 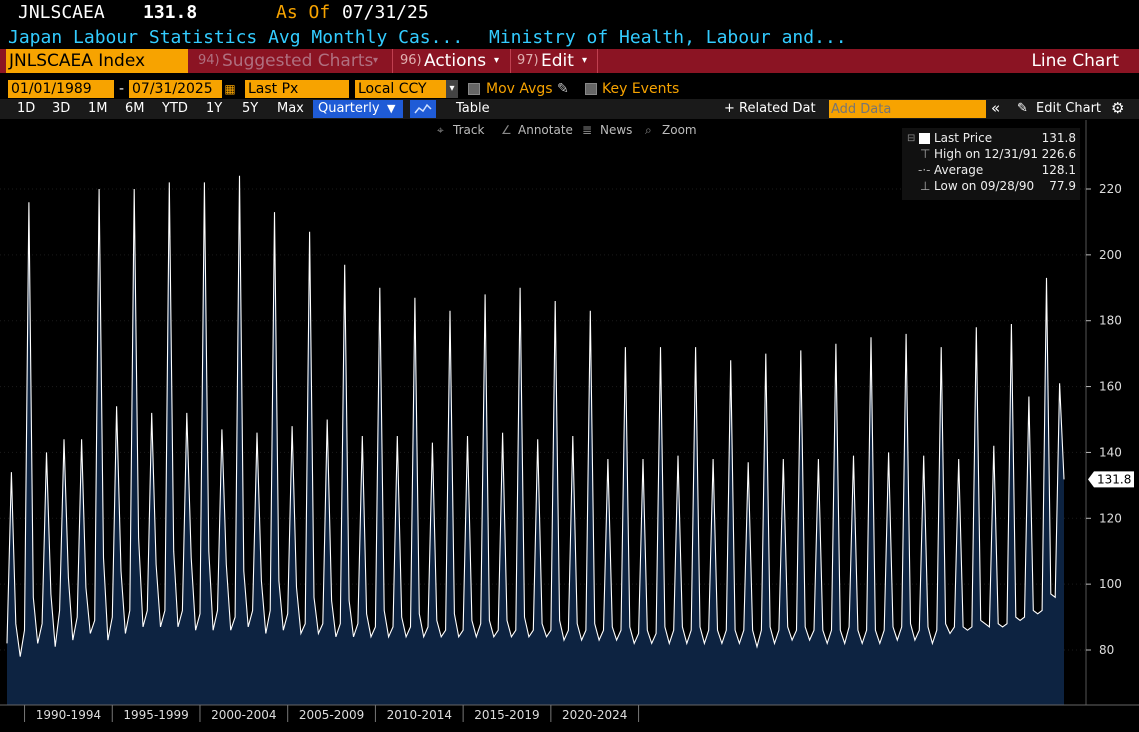 What do you see at coordinates (569, 13) in the screenshot?
I see `title-row: JNLSCAEA 131.8 As Of 07/31/25` at bounding box center [569, 13].